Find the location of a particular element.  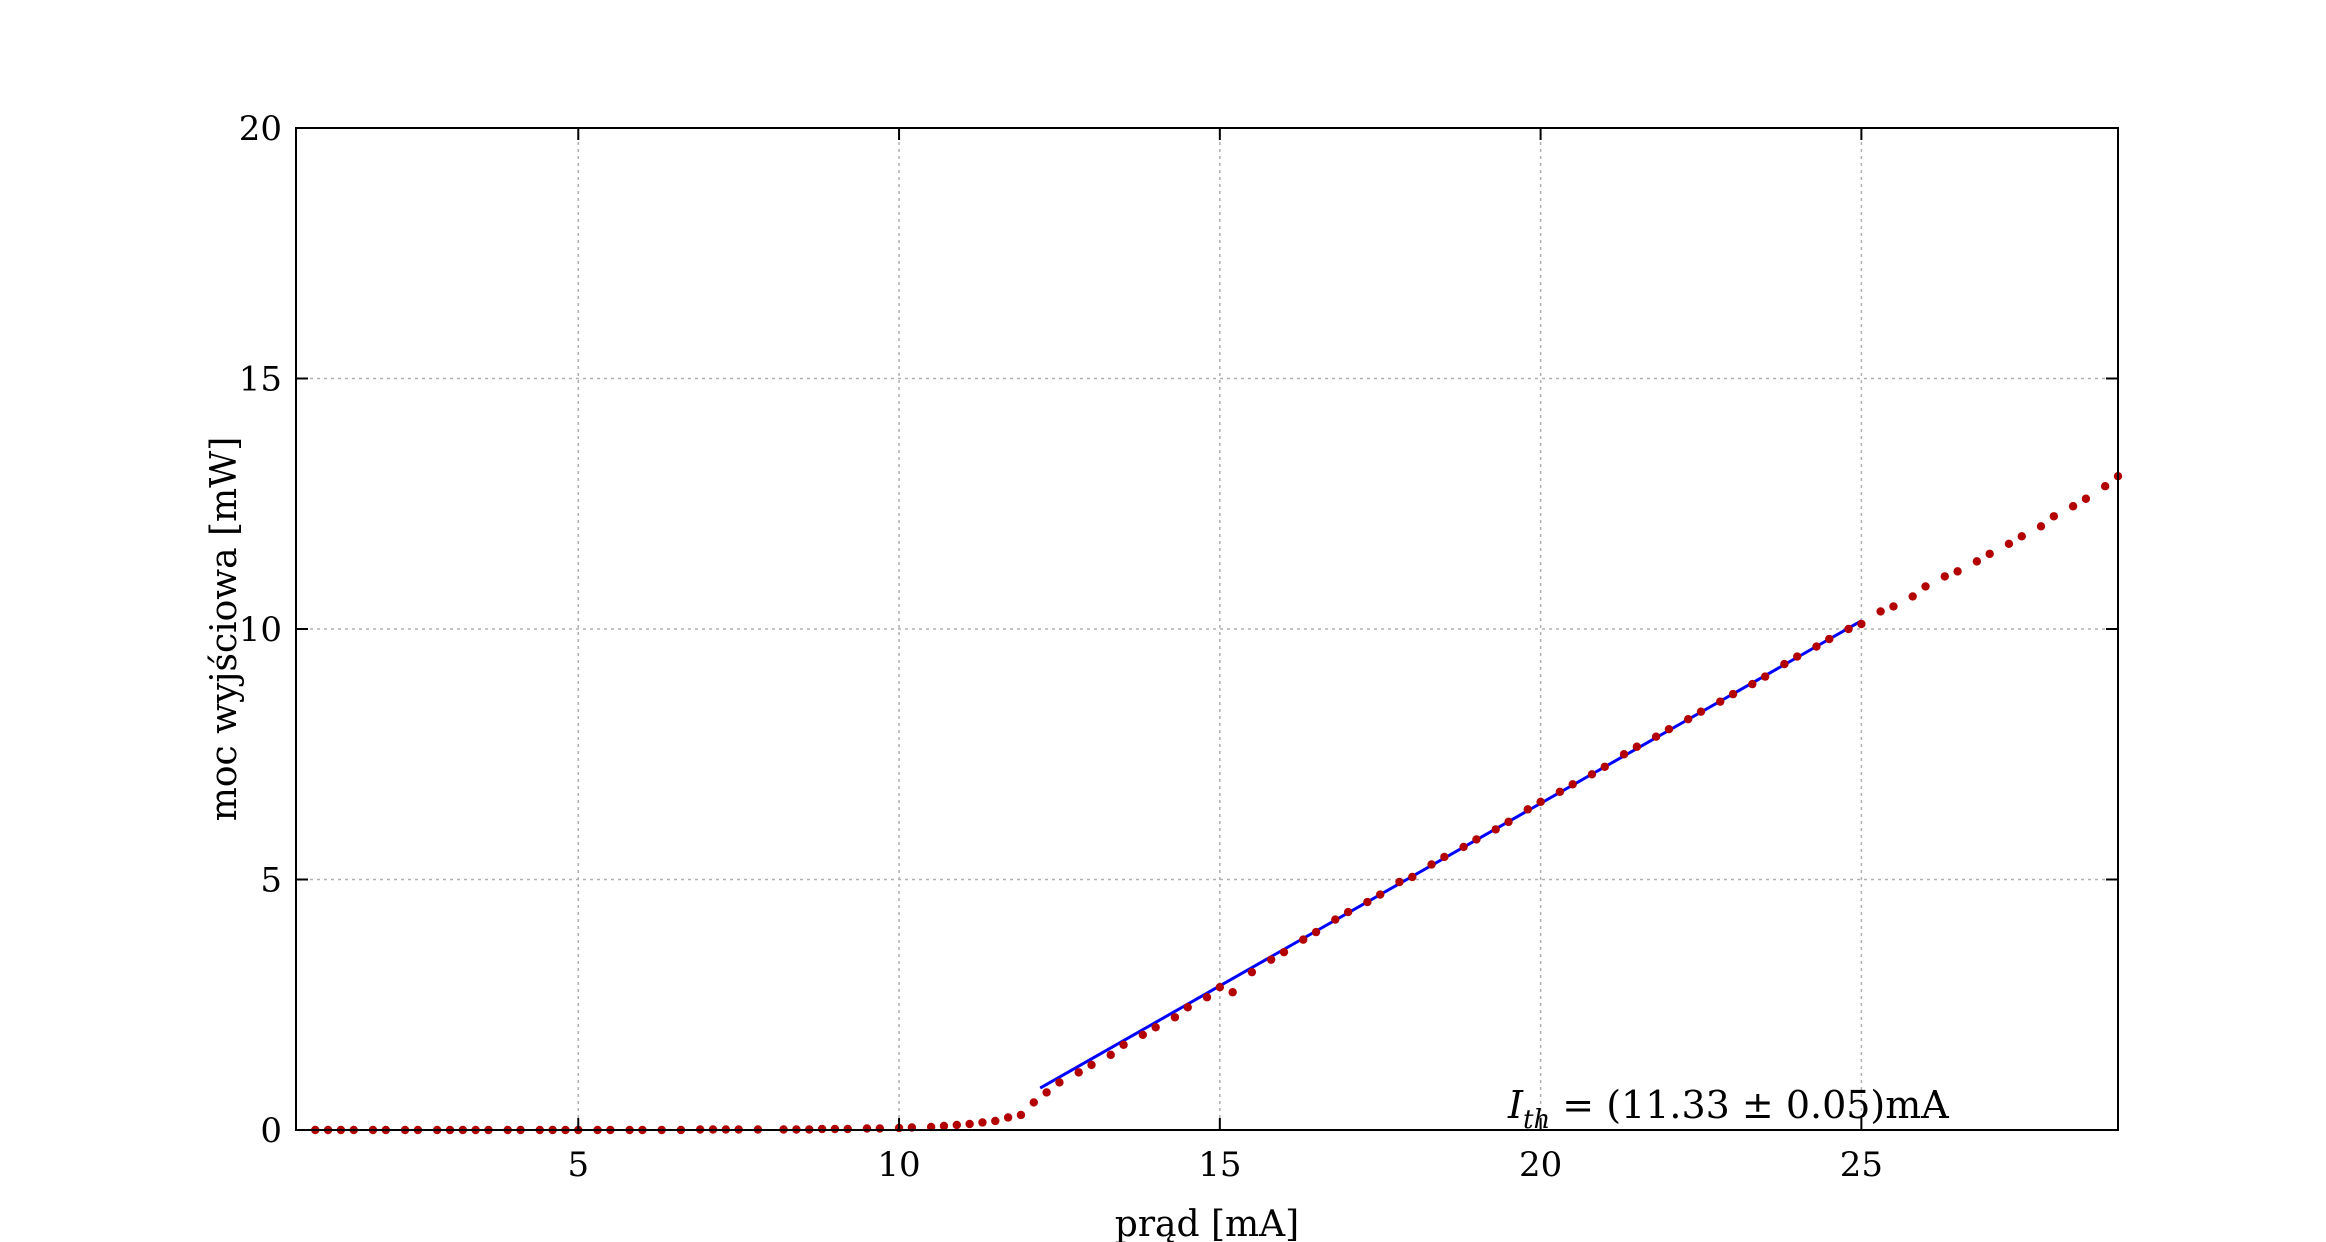

x-tick-labels: 5 10 15 20 25 is located at coordinates (1225, 1165).